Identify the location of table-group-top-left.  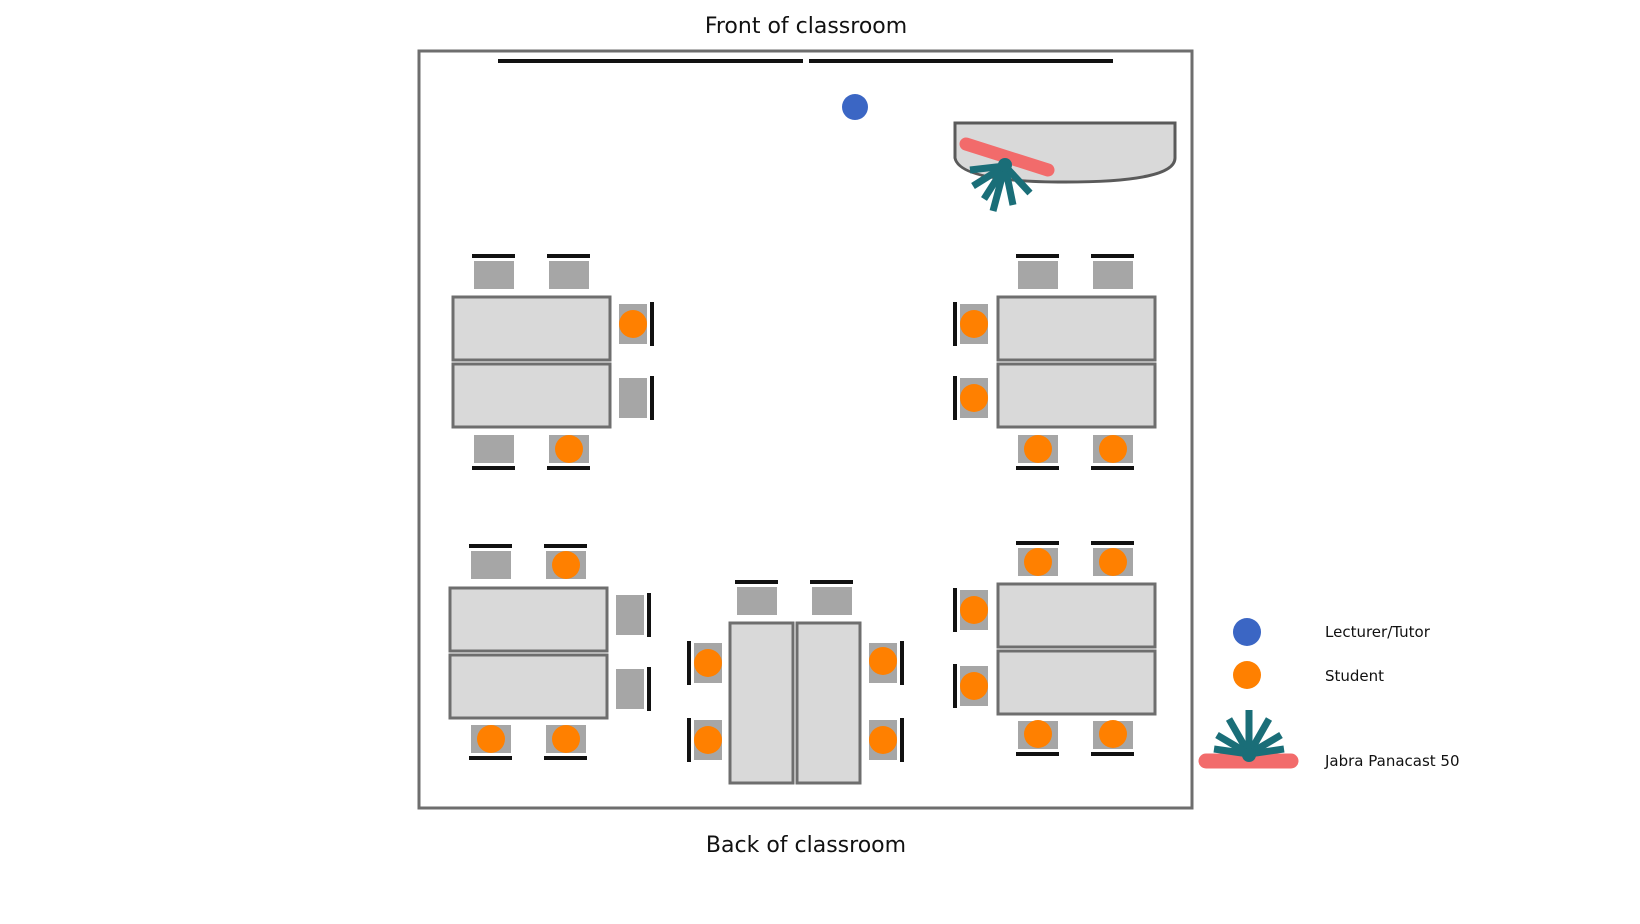
(552, 362).